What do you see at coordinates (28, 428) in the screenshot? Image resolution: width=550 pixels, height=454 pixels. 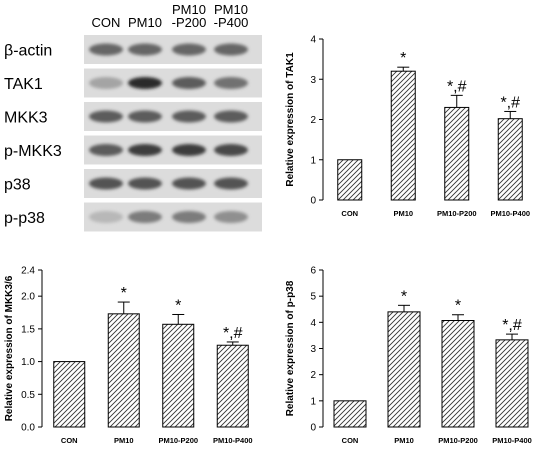 I see `y-tick-label: 0.0` at bounding box center [28, 428].